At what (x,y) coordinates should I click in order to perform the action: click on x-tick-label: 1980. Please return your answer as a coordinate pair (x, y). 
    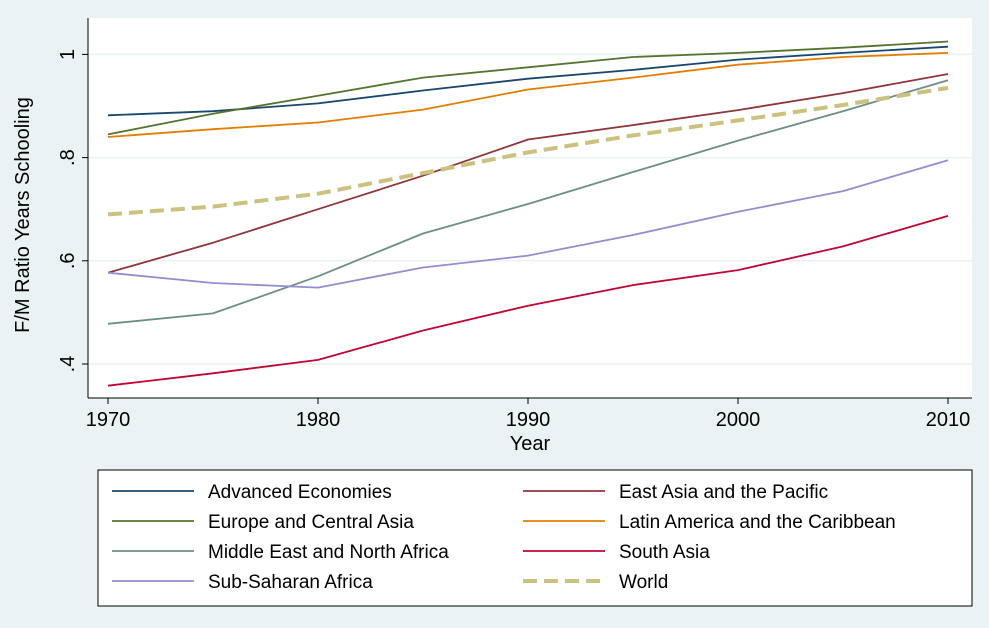
    Looking at the image, I should click on (318, 420).